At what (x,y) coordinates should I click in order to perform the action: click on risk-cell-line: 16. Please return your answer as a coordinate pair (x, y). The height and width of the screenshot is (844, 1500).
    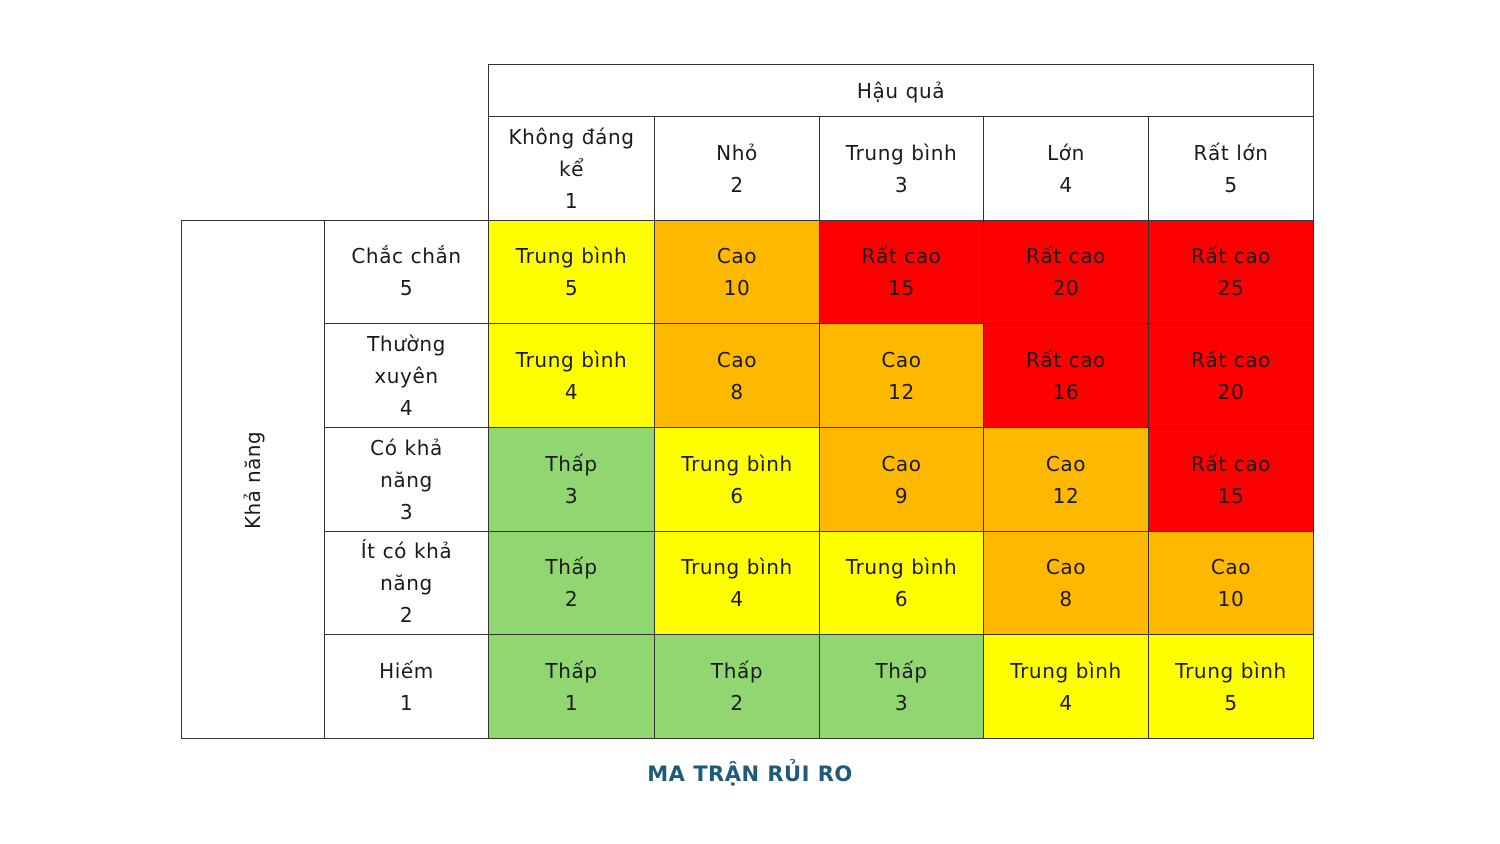
    Looking at the image, I should click on (1066, 391).